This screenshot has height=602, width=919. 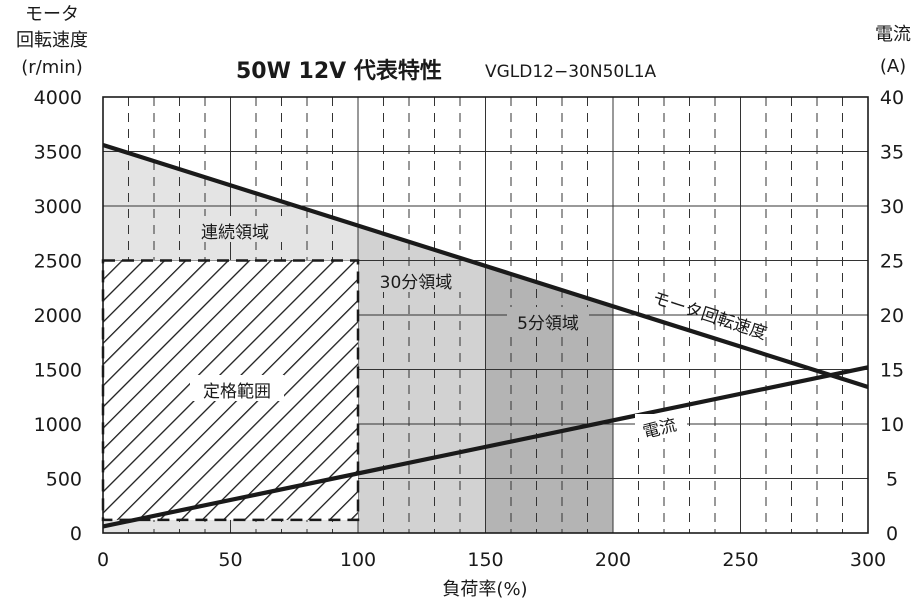 What do you see at coordinates (51, 67) in the screenshot?
I see `left-axis-title-line3: (r/min)` at bounding box center [51, 67].